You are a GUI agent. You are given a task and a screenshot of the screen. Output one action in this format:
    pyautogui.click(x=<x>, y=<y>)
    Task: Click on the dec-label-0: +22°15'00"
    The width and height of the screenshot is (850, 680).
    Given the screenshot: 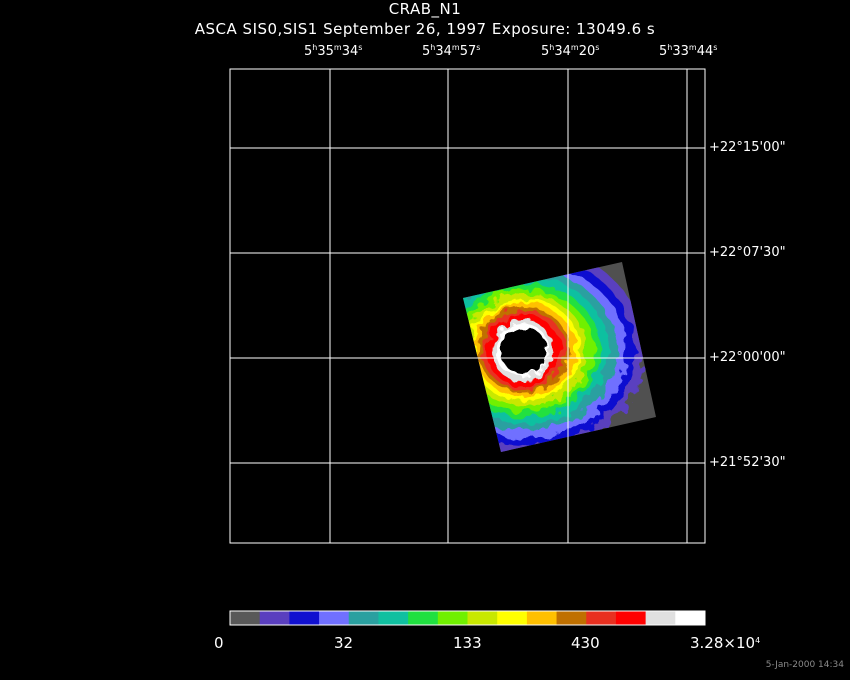 What is the action you would take?
    pyautogui.click(x=747, y=147)
    